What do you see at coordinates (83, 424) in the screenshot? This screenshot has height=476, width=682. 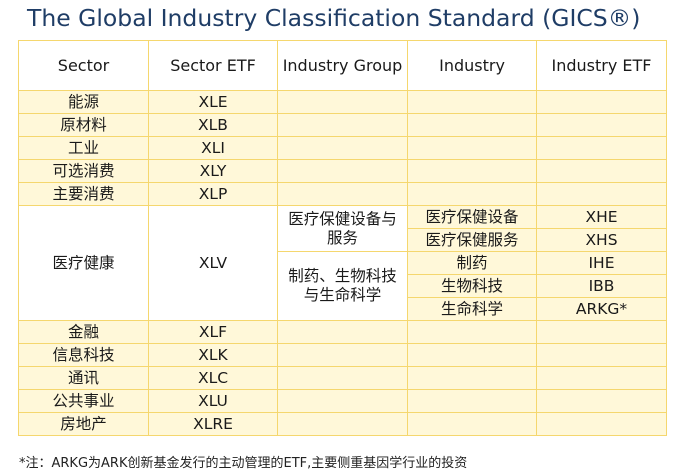 I see `sector-cell: 房地产` at bounding box center [83, 424].